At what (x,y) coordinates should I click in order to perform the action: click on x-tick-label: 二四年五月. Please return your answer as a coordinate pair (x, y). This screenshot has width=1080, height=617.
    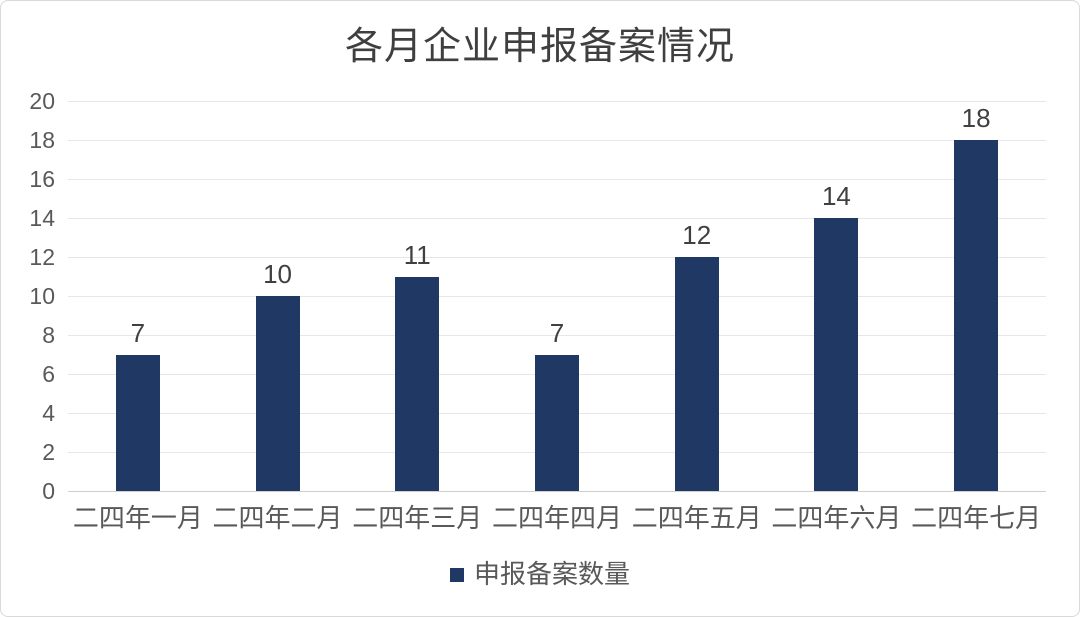
    Looking at the image, I should click on (696, 519).